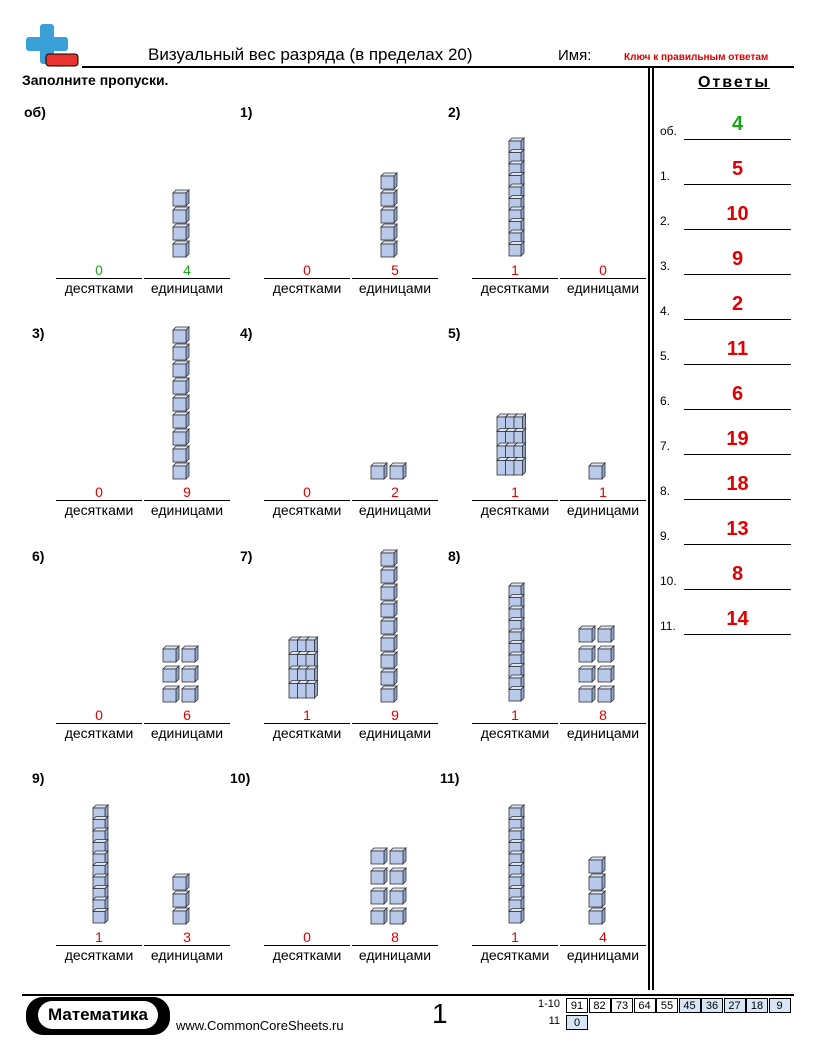 Image resolution: width=816 pixels, height=1056 pixels. What do you see at coordinates (603, 501) in the screenshot?
I see `ones-answer-field: 1 единицами` at bounding box center [603, 501].